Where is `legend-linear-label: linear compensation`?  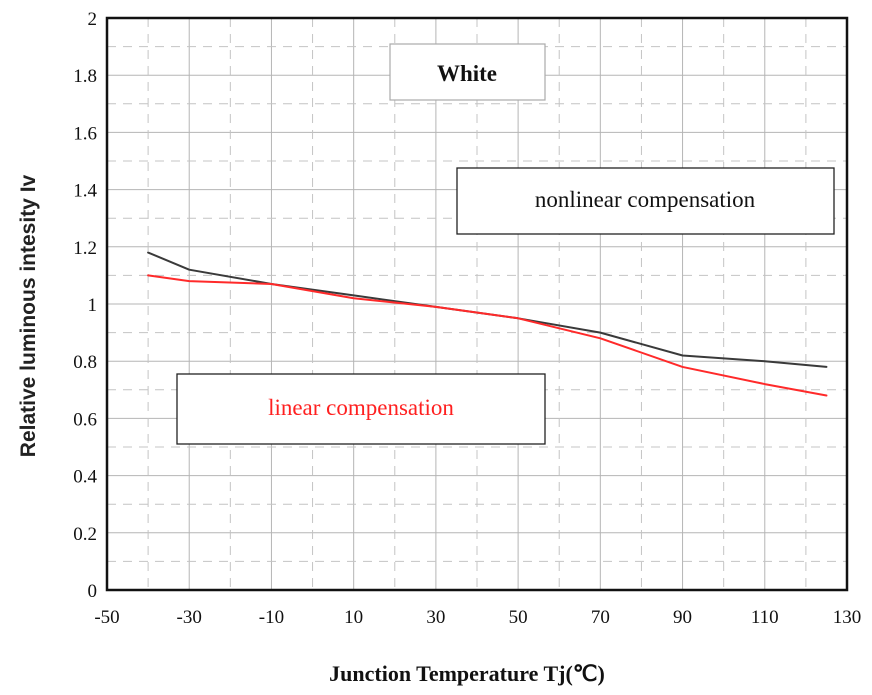 legend-linear-label: linear compensation is located at coordinates (361, 407).